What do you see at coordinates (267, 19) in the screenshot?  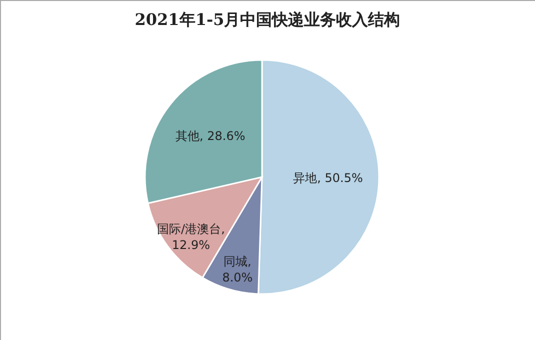 I see `chart-title: 2021年1-5月中国快递业务收入结构` at bounding box center [267, 19].